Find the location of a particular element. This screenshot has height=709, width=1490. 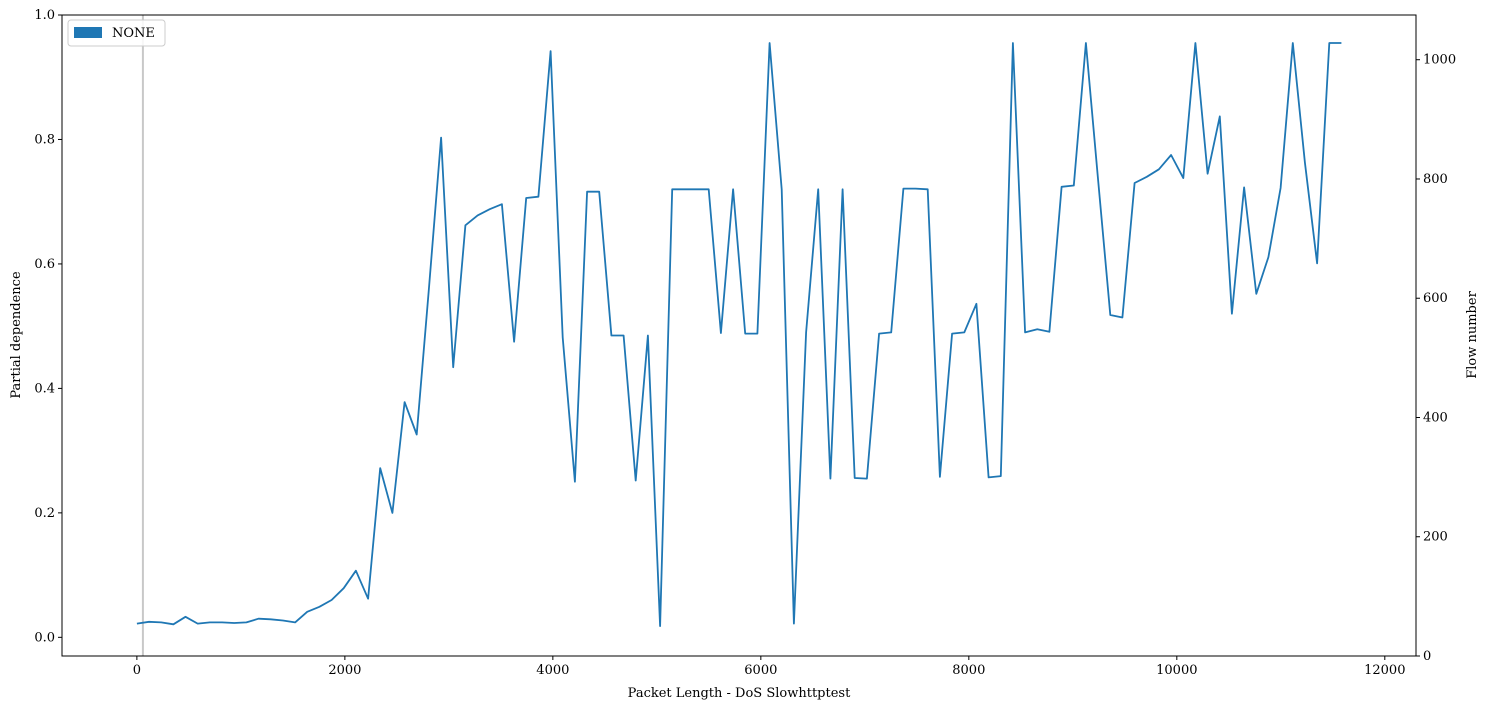

y-axis-label: Partial dependence is located at coordinates (16, 335).